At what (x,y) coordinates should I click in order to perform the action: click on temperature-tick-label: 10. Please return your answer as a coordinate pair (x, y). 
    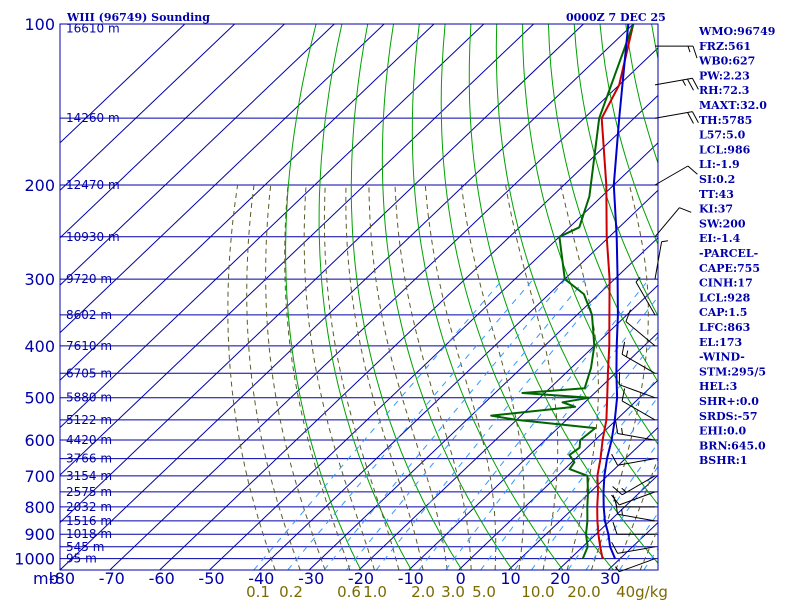
    Looking at the image, I should click on (510, 578).